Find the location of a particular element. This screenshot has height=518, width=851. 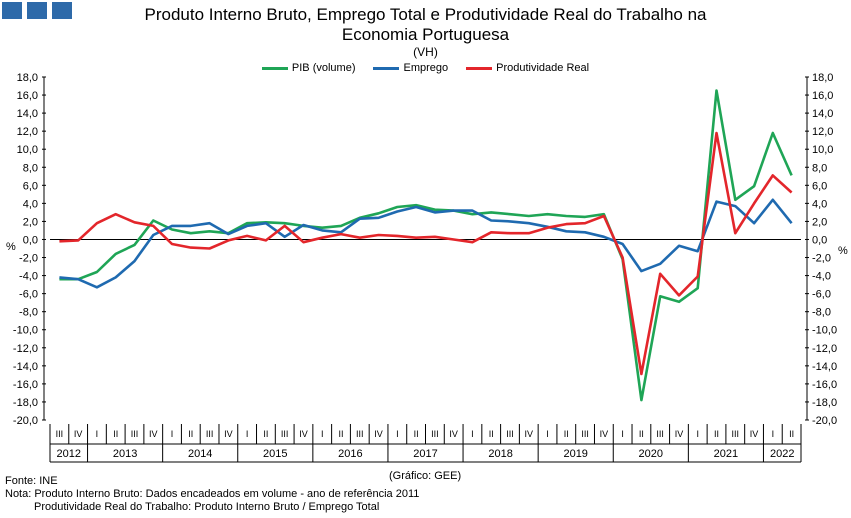

legend-swatch-produtividade is located at coordinates (479, 68).